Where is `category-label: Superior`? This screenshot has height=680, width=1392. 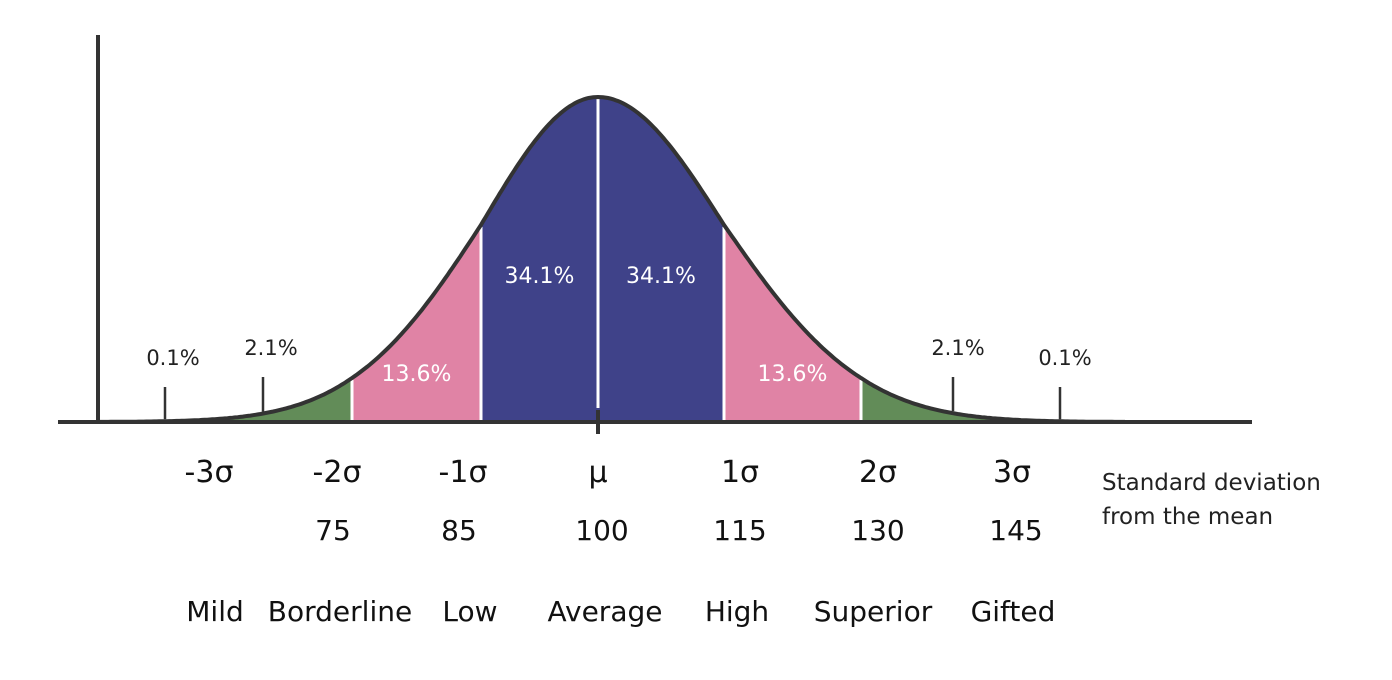 category-label: Superior is located at coordinates (873, 611).